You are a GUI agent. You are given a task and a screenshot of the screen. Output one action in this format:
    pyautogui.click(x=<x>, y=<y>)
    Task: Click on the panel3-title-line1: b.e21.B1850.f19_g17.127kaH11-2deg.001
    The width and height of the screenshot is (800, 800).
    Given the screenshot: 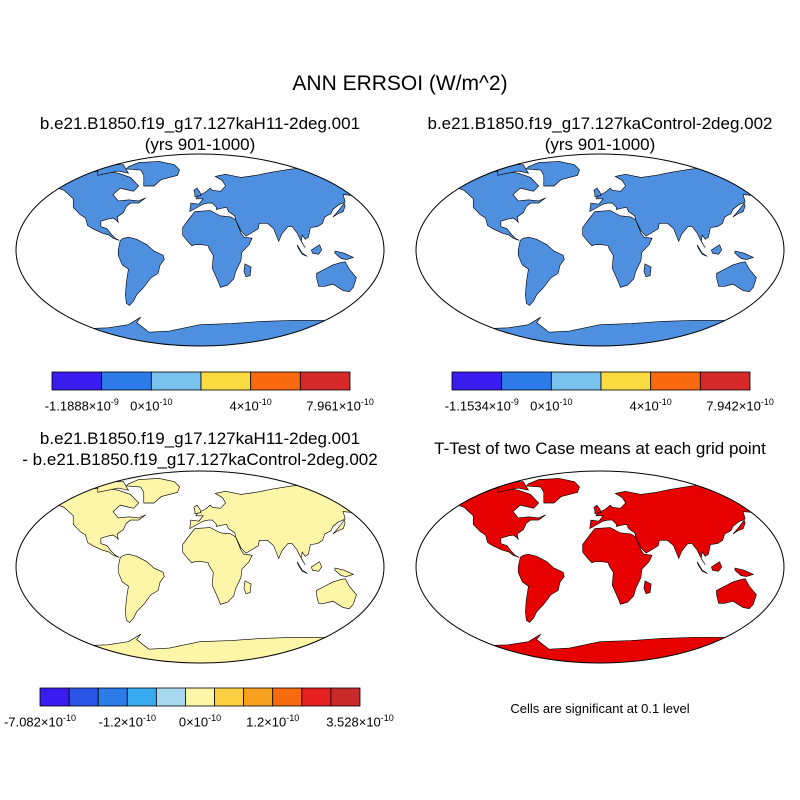 What is the action you would take?
    pyautogui.click(x=200, y=438)
    